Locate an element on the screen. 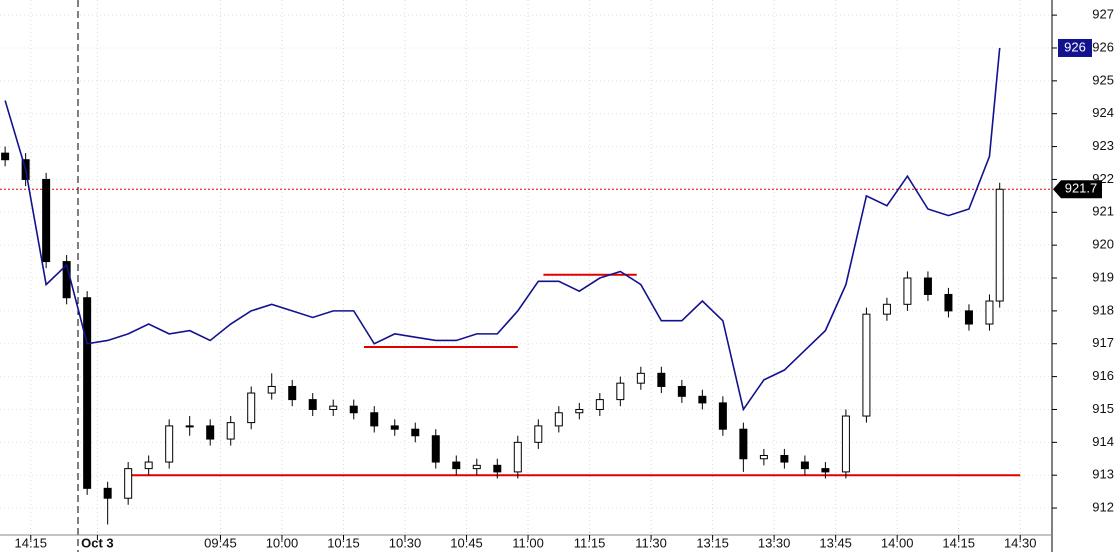 The width and height of the screenshot is (1116, 552). x-tick-label: 13:15 is located at coordinates (712, 542).